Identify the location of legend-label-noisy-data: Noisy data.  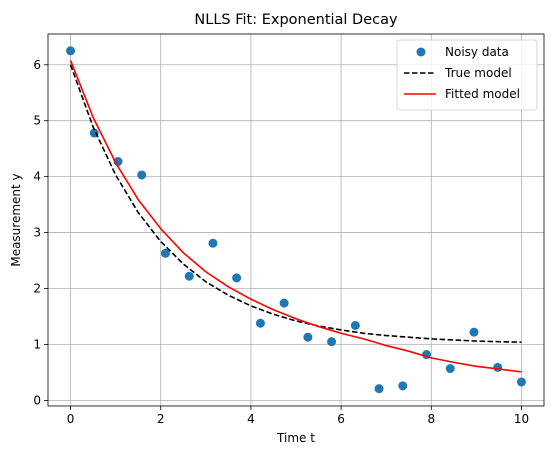
(477, 52).